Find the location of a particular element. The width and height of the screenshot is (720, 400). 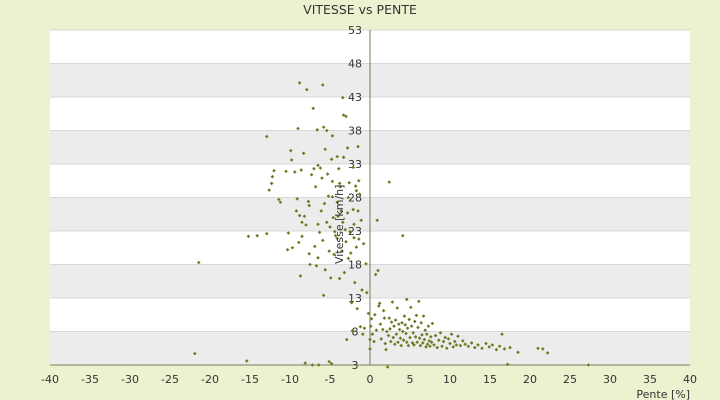

y-tick-label: 43 is located at coordinates (355, 97).